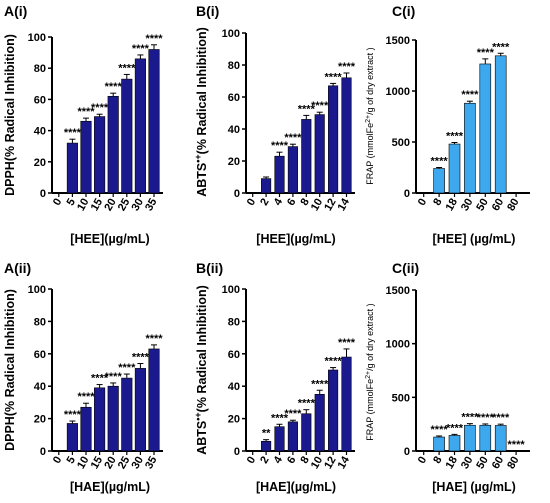  What do you see at coordinates (330, 205) in the screenshot?
I see `x-tick-label: 12` at bounding box center [330, 205].